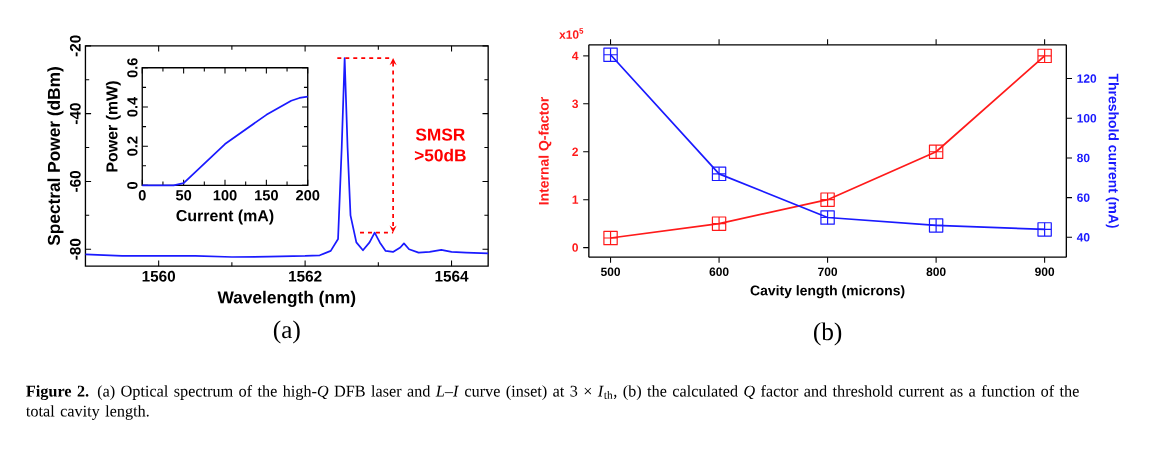 Image resolution: width=1170 pixels, height=449 pixels. I want to click on y-tick-label: -20, so click(75, 46).